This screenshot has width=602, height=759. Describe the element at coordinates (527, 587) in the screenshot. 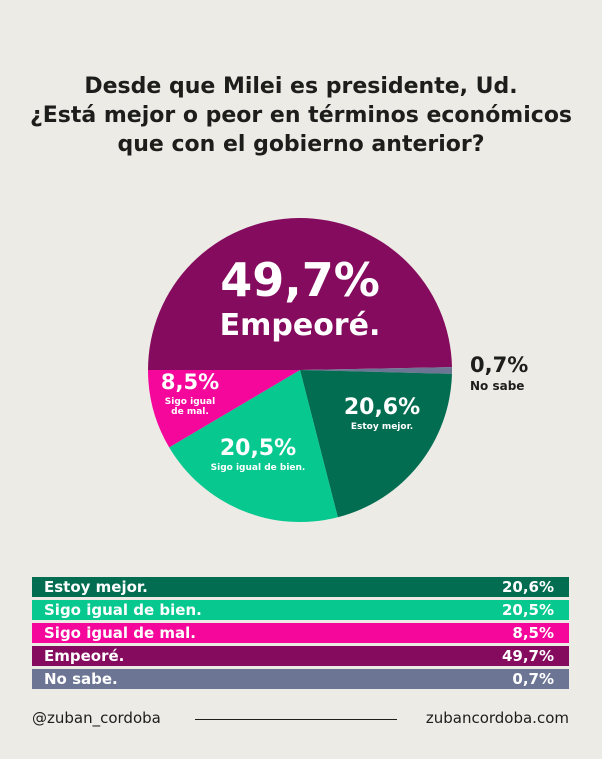

I see `row-value: 20,6%` at that location.